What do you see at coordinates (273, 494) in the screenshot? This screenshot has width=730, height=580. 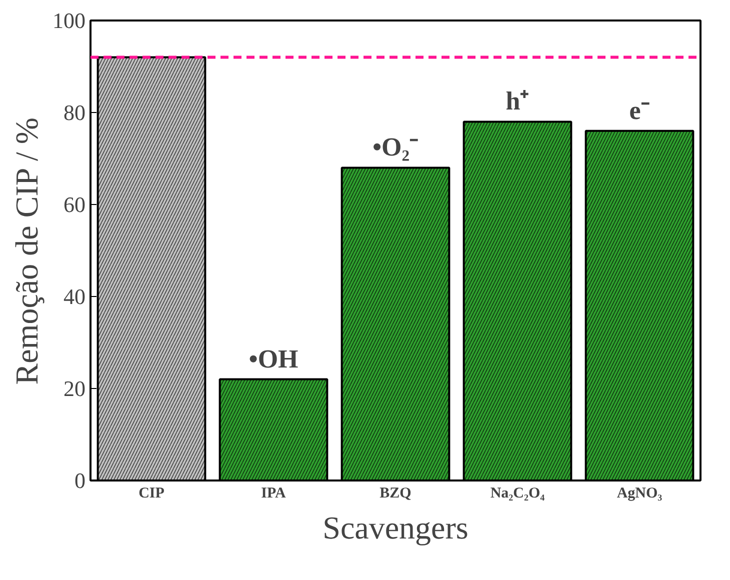 I see `x-tick-label: IPA` at bounding box center [273, 494].